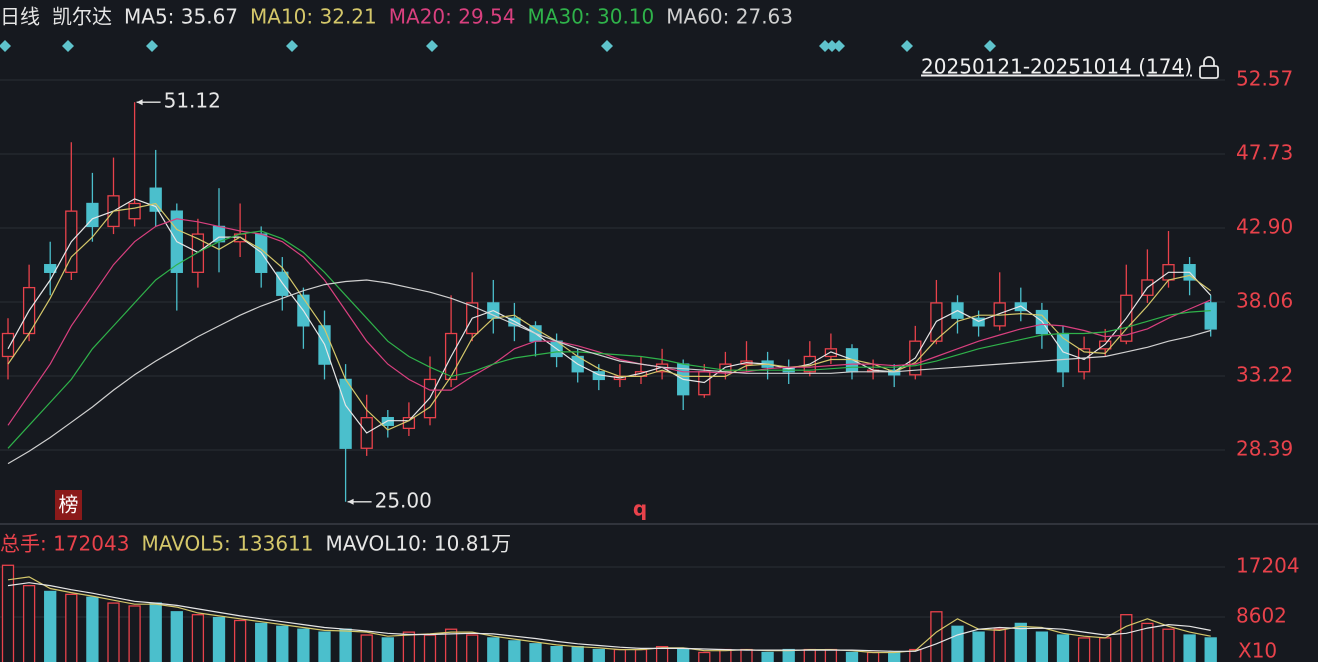 The image size is (1318, 662). What do you see at coordinates (1268, 566) in the screenshot?
I see `y-tick-label: 17204` at bounding box center [1268, 566].